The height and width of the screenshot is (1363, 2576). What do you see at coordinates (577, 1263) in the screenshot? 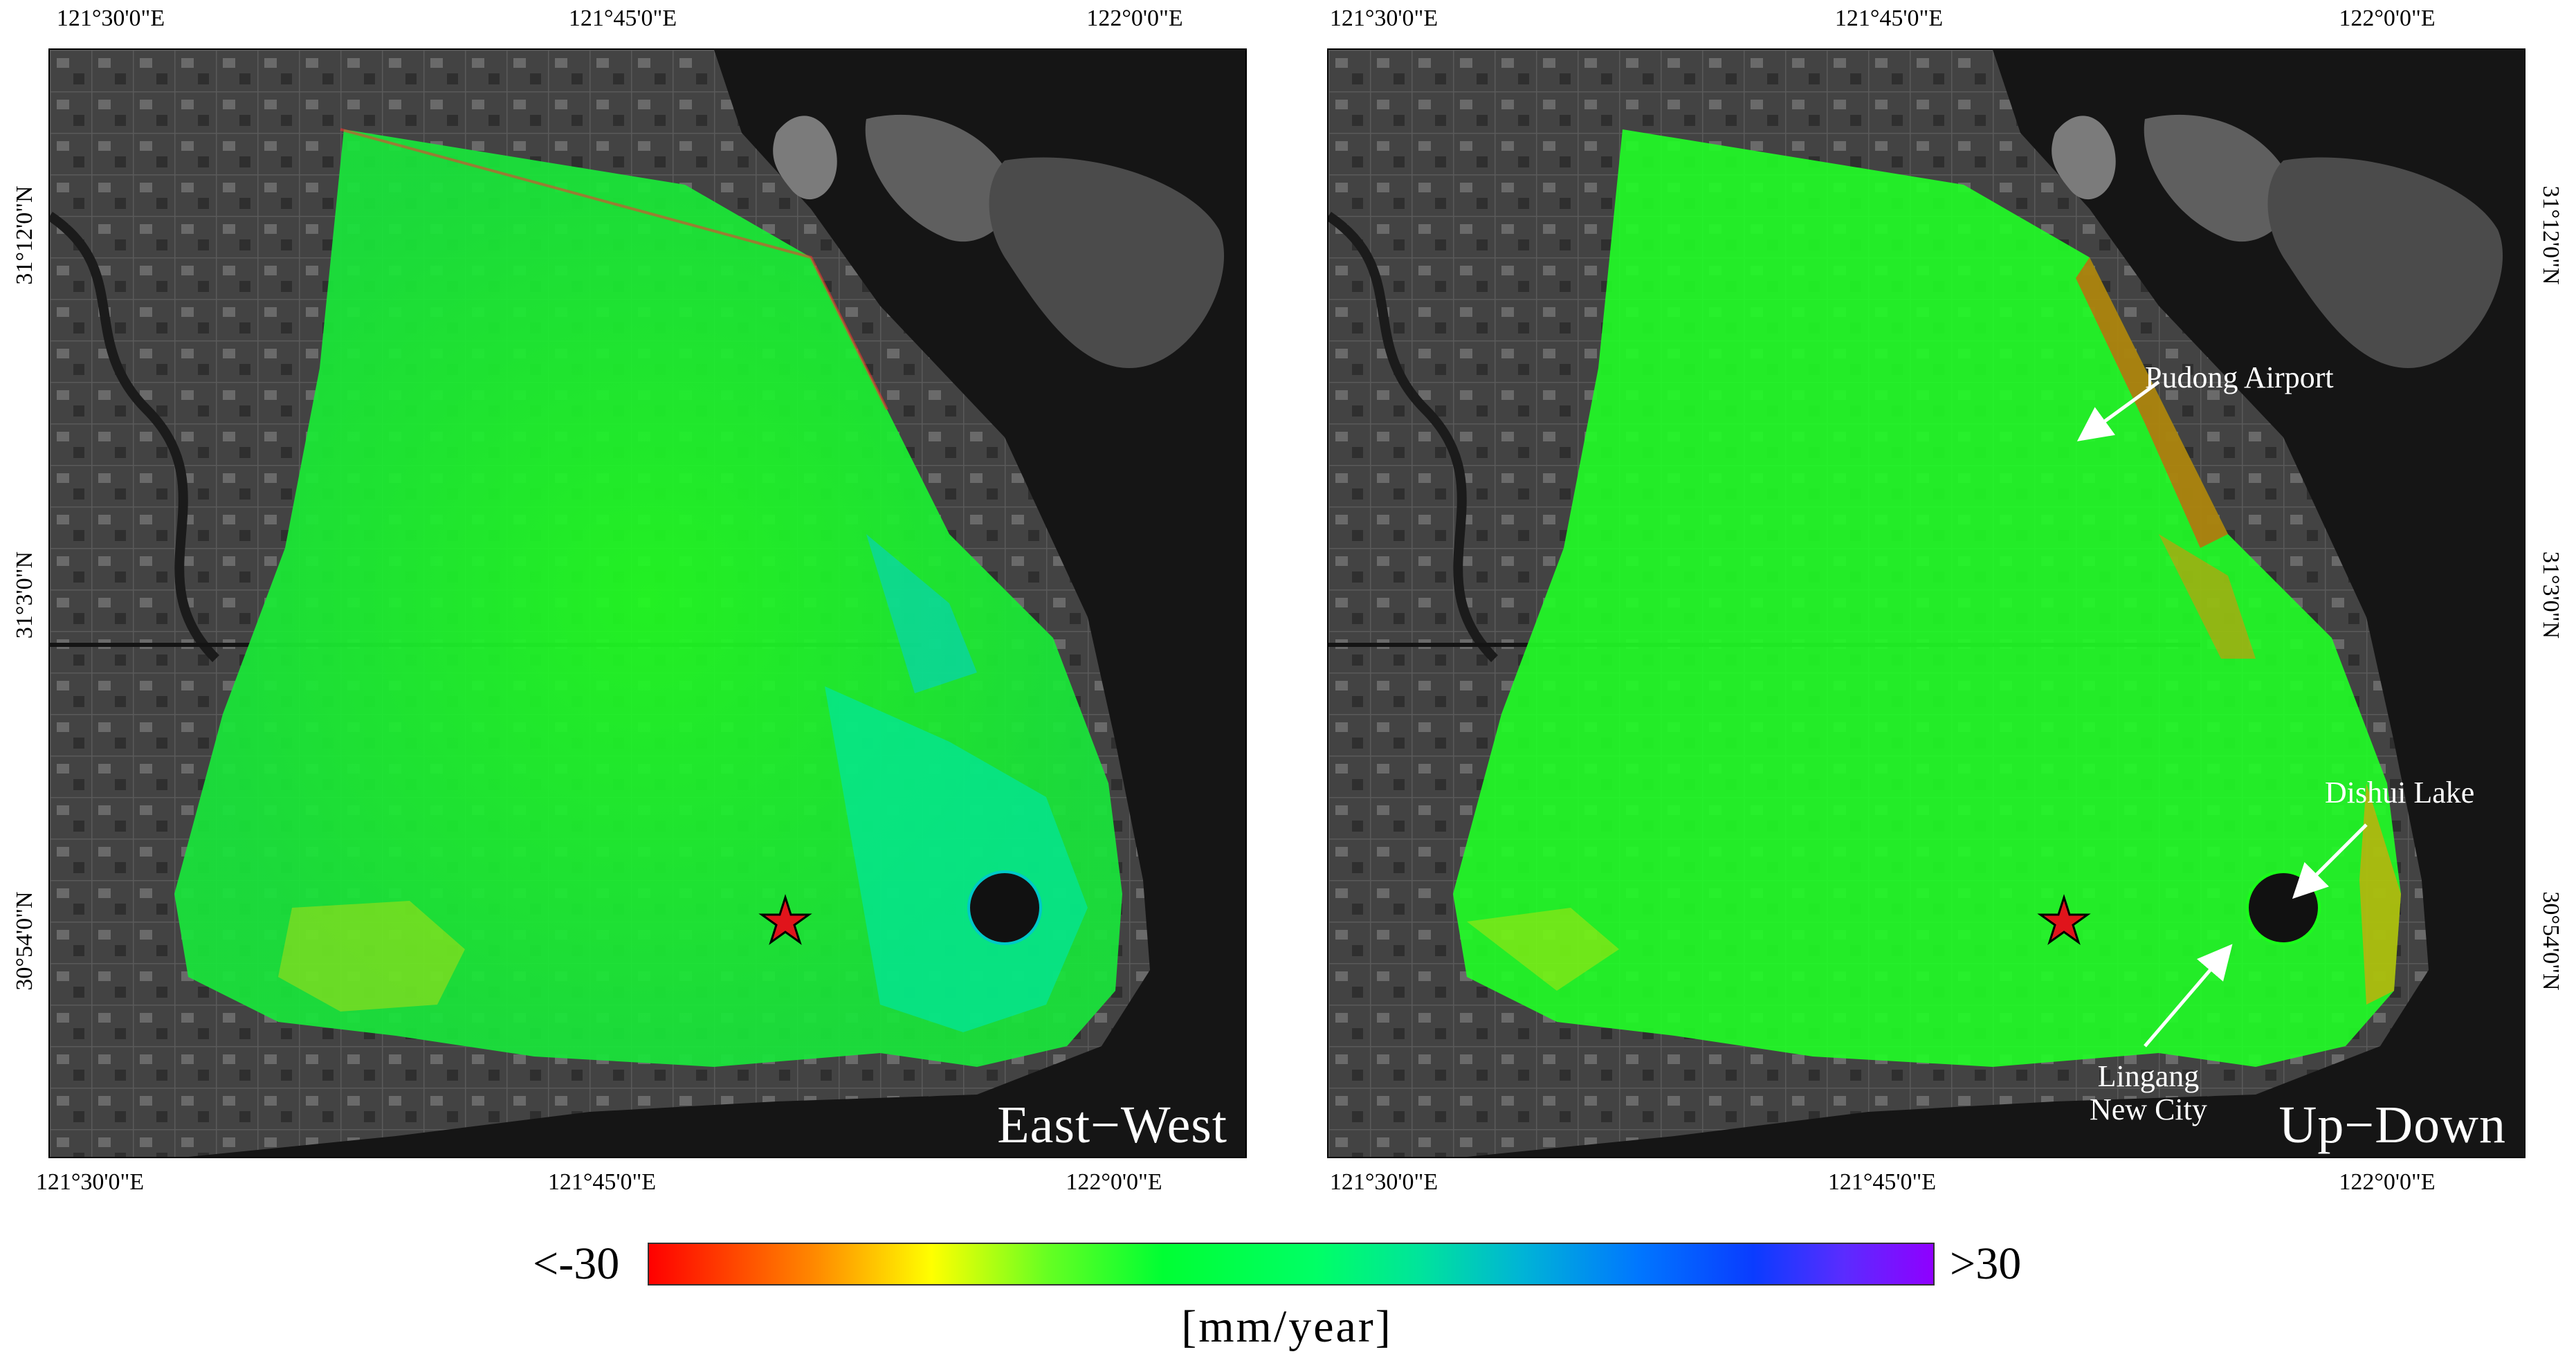
I see `colorbar-min-label: <-30` at bounding box center [577, 1263].